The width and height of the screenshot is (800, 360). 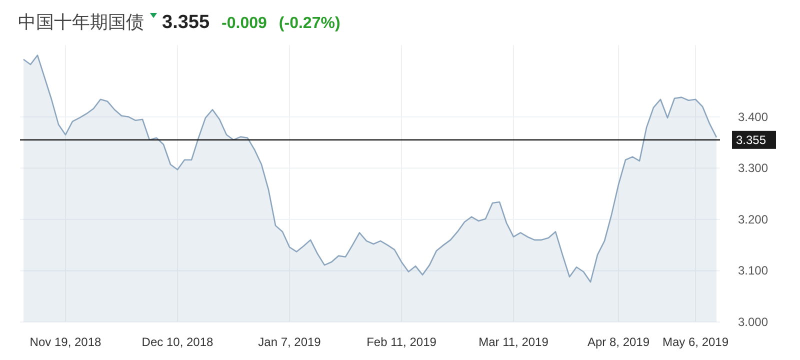 What do you see at coordinates (81, 22) in the screenshot?
I see `chart-title: 中国十年期国债` at bounding box center [81, 22].